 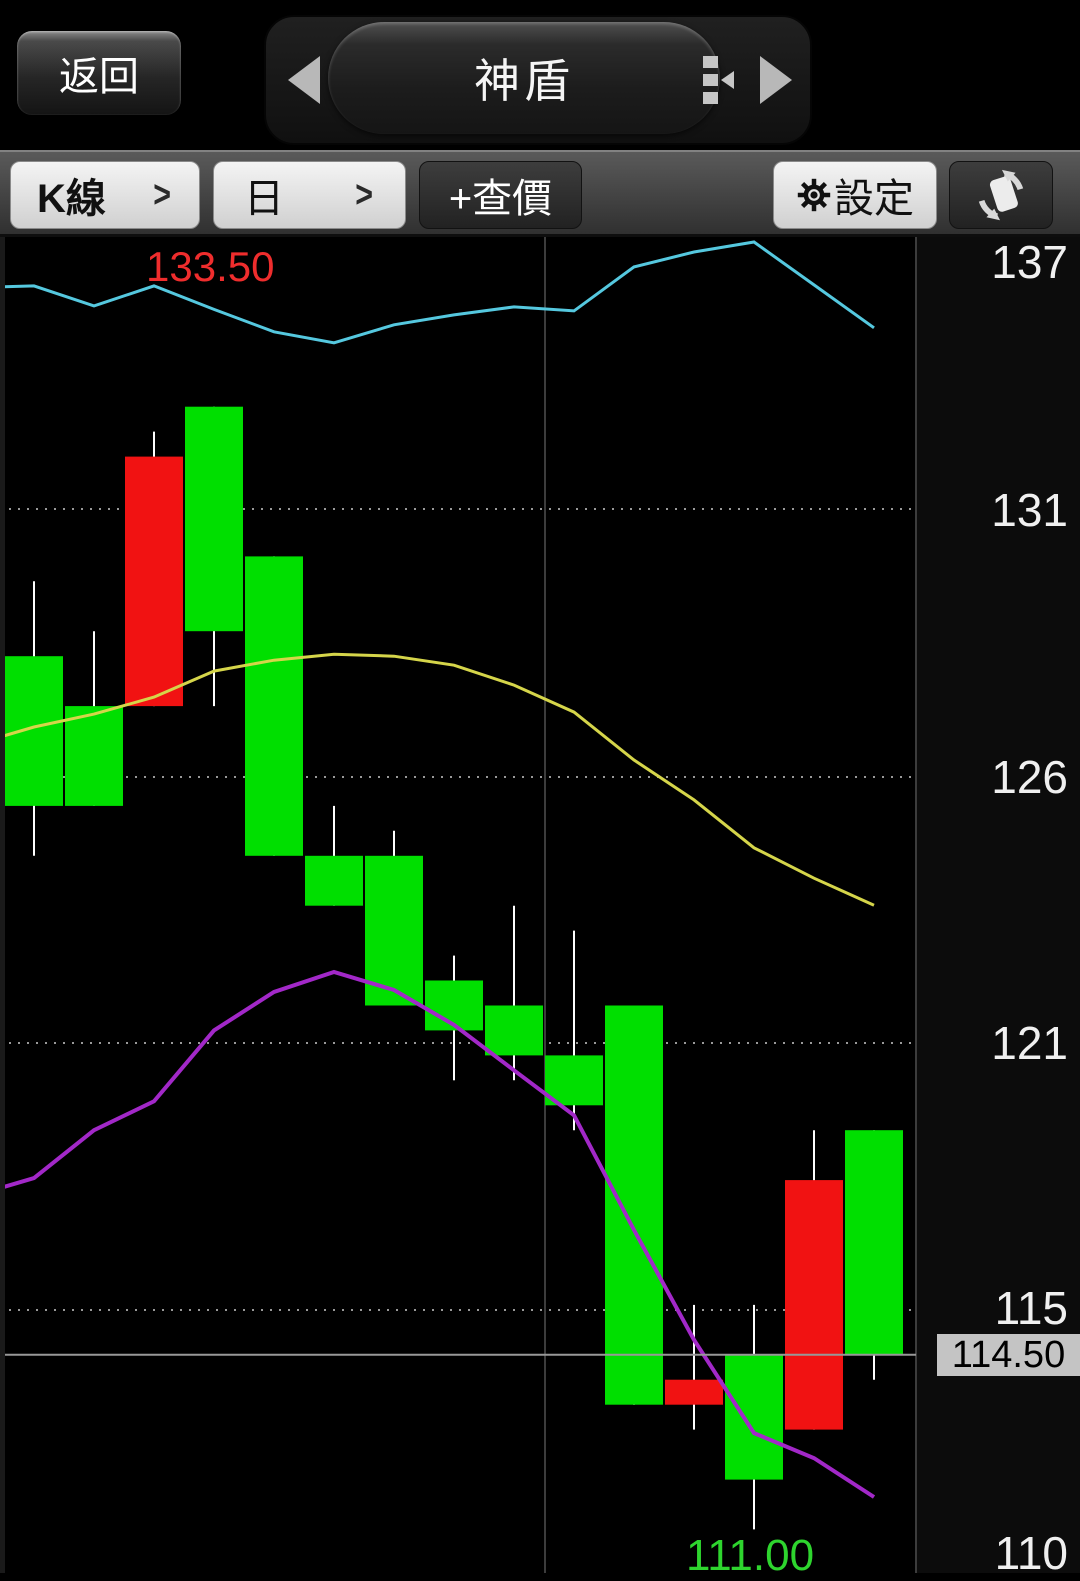 I want to click on next-symbol-icon, so click(x=776, y=80).